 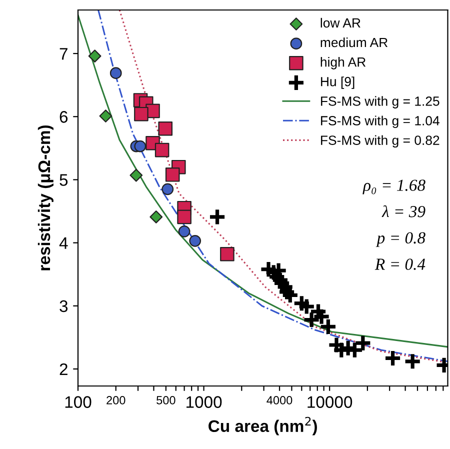 What do you see at coordinates (354, 42) in the screenshot?
I see `legend-label: medium AR` at bounding box center [354, 42].